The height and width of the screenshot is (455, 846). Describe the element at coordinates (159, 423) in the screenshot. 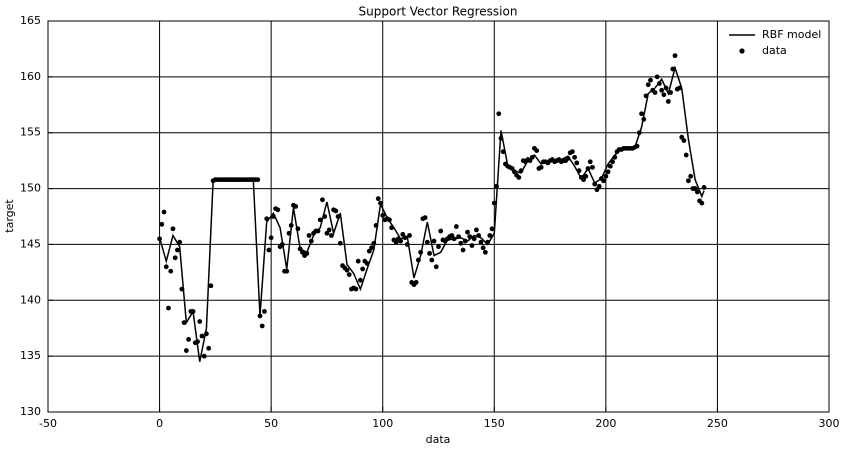

I see `x-tick-label: 0` at that location.